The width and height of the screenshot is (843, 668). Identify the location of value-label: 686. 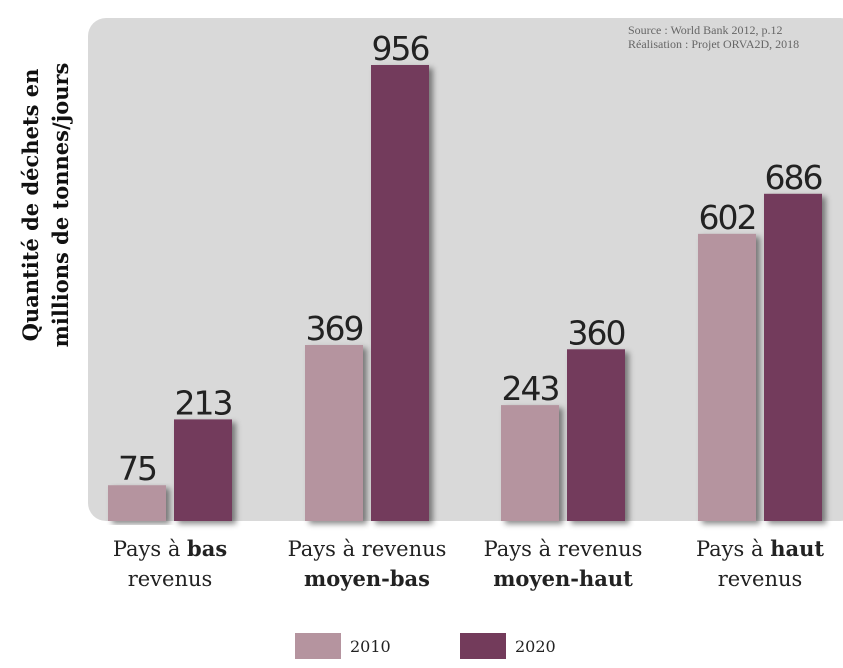
(793, 177).